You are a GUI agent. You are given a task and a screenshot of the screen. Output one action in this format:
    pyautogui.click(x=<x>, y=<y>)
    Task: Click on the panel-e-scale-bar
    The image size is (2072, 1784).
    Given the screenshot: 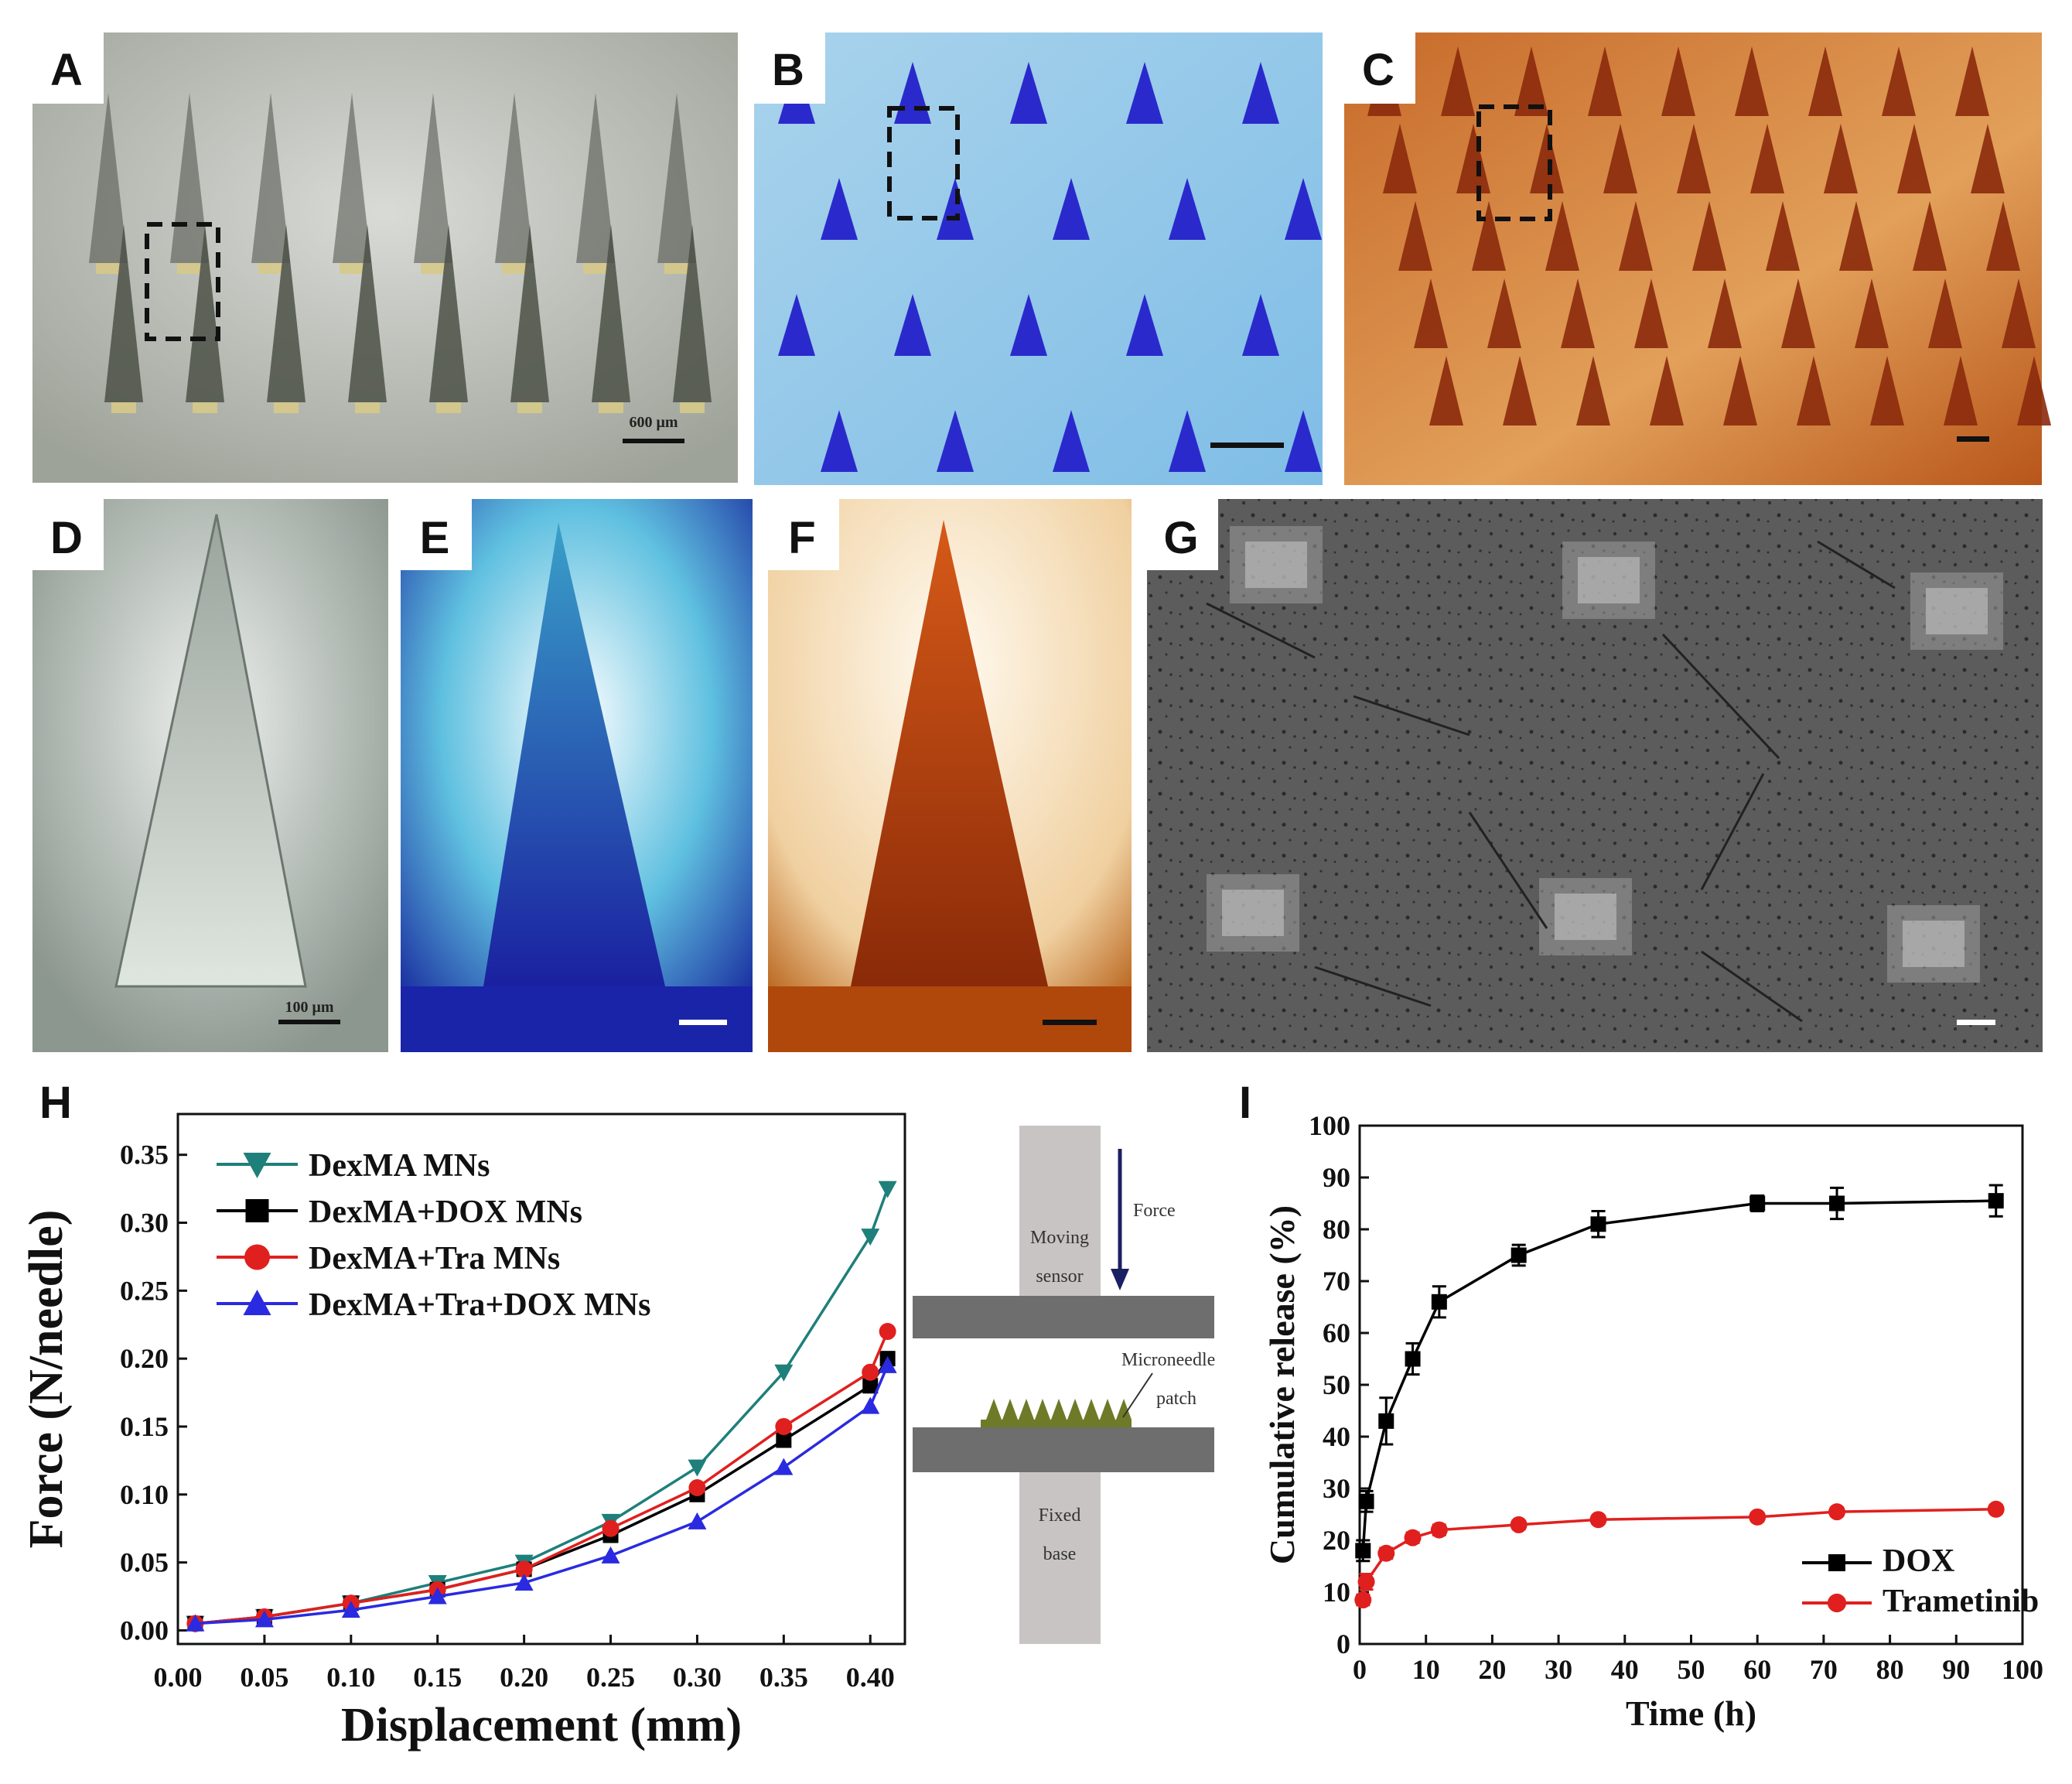 What is the action you would take?
    pyautogui.click(x=703, y=1022)
    